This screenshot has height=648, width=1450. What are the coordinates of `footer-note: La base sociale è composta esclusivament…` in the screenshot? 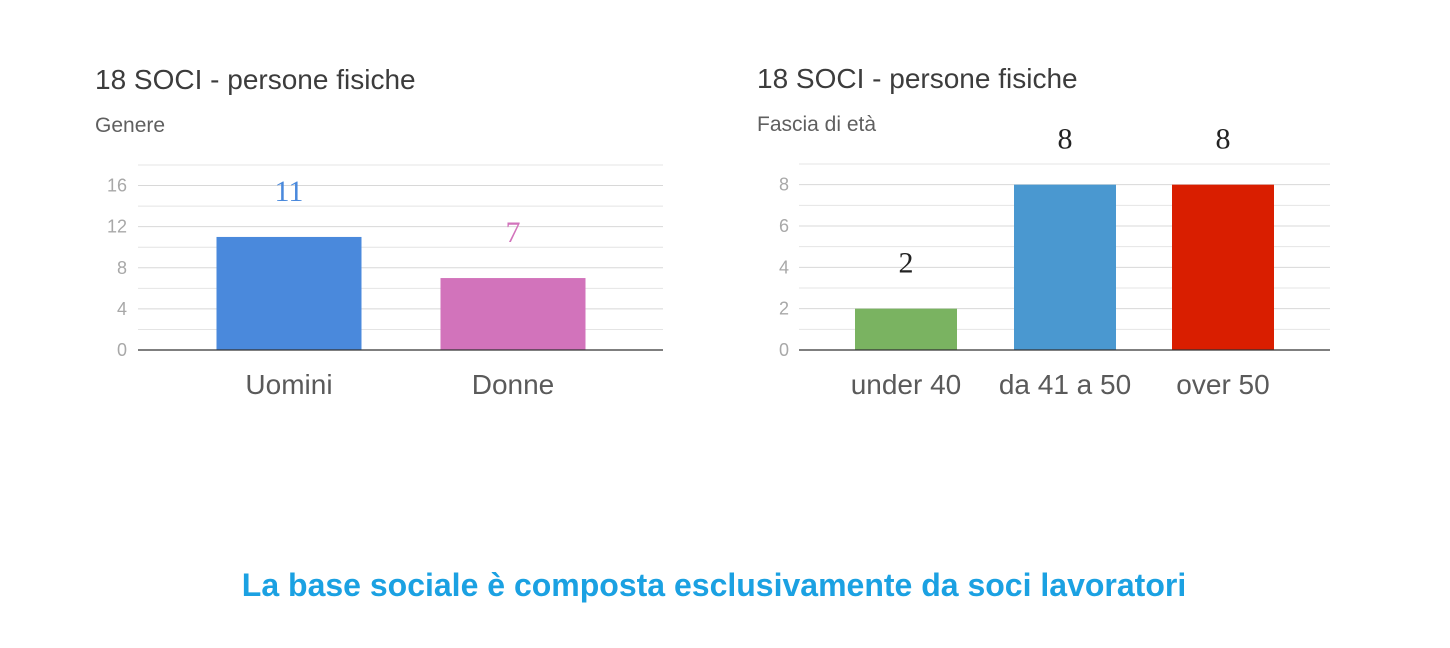 It's located at (714, 585).